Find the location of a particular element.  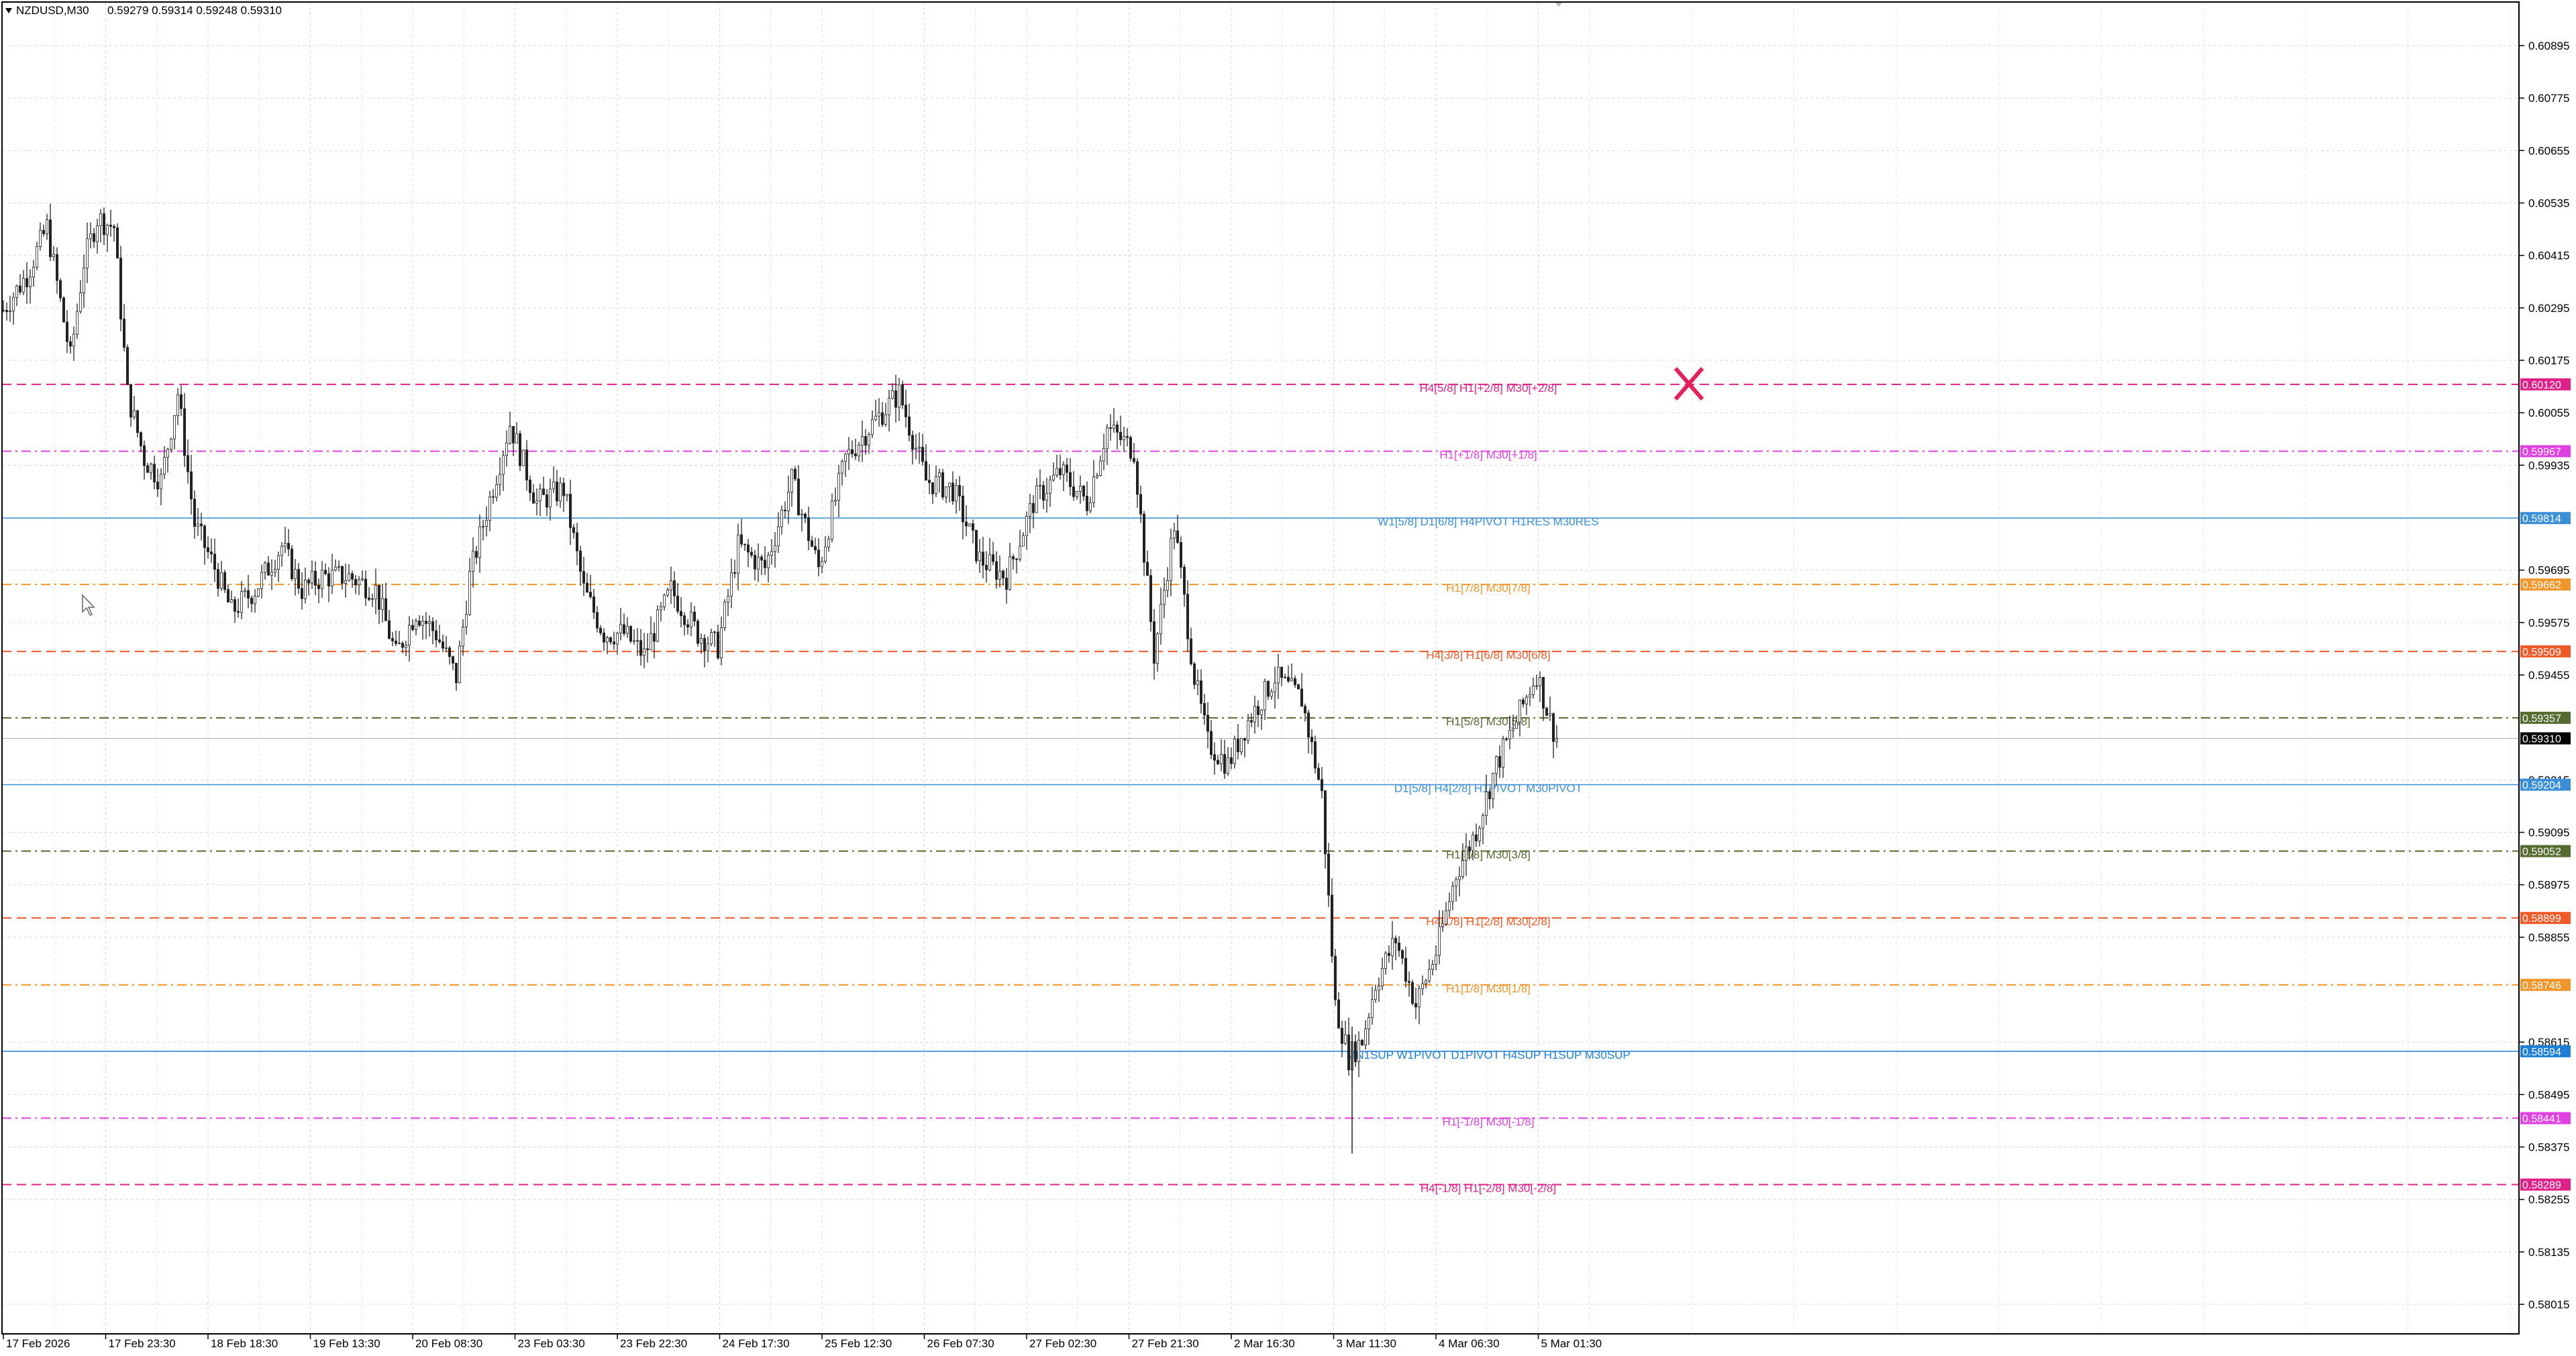

scroll-marker-icon is located at coordinates (1558, 5).